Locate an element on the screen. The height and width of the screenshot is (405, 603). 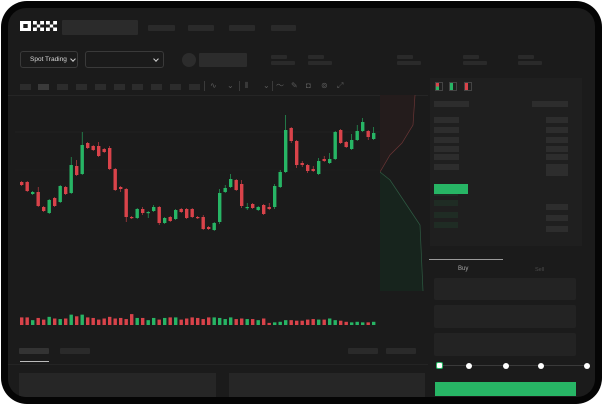
bid-amount is located at coordinates (557, 218).